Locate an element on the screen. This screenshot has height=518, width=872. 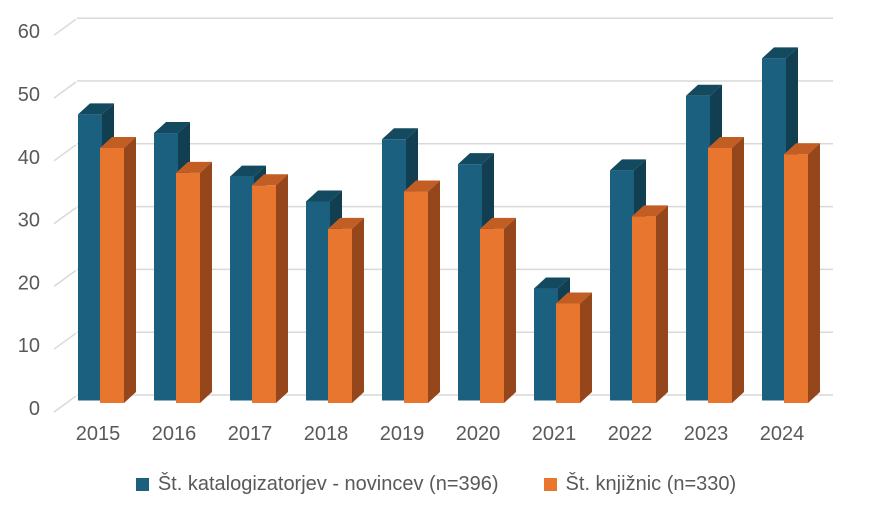
y-tick-label-50: 50 is located at coordinates (29, 95).